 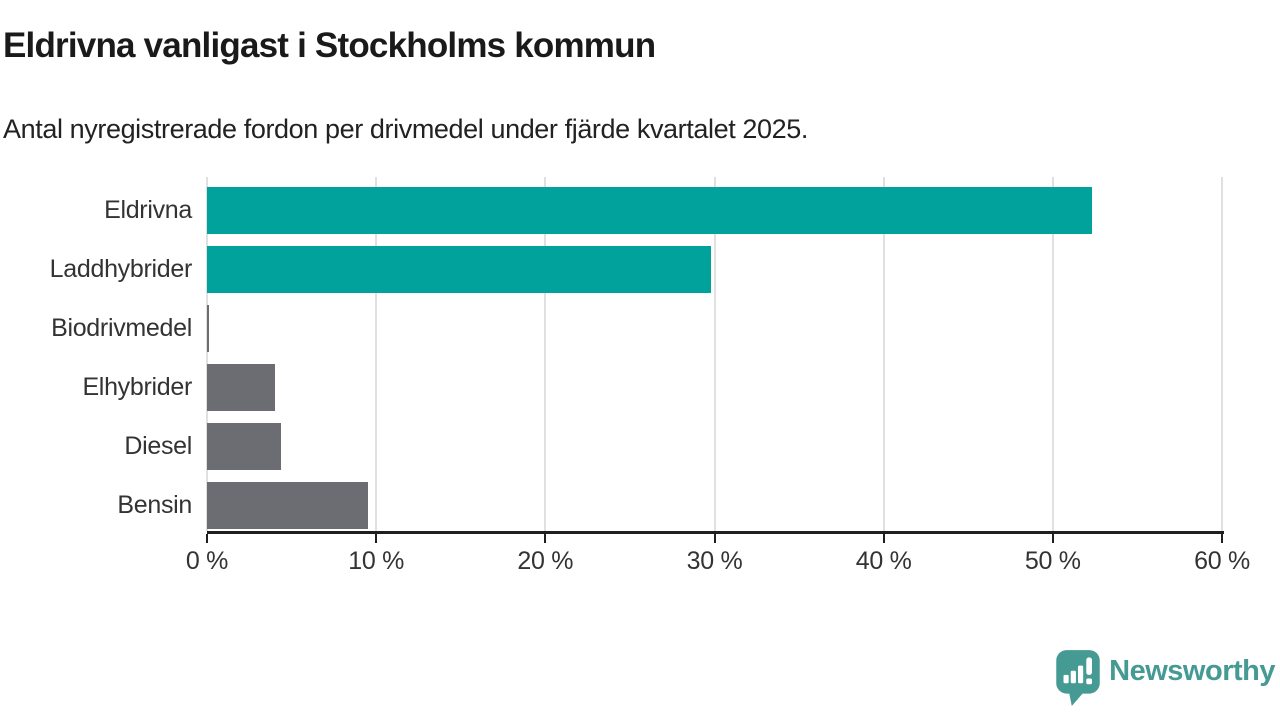 What do you see at coordinates (1081, 674) in the screenshot?
I see `logo-bar-large` at bounding box center [1081, 674].